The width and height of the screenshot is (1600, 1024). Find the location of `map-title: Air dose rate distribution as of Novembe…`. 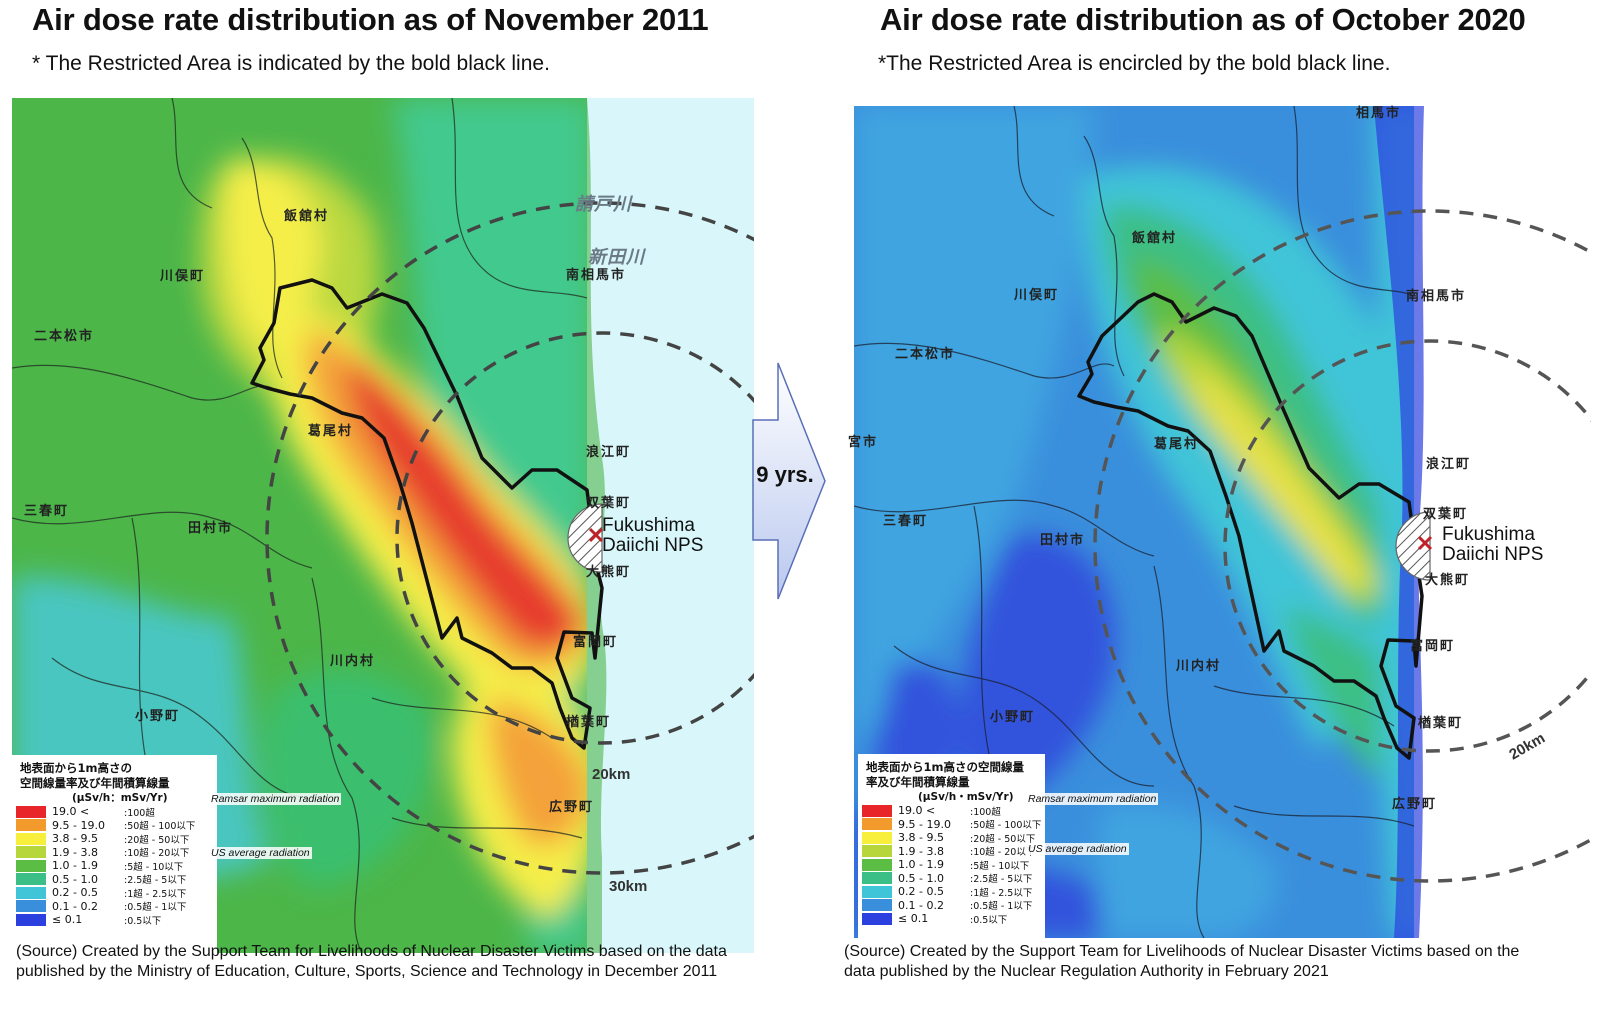

map-title: Air dose rate distribution as of Novembe… is located at coordinates (370, 19).